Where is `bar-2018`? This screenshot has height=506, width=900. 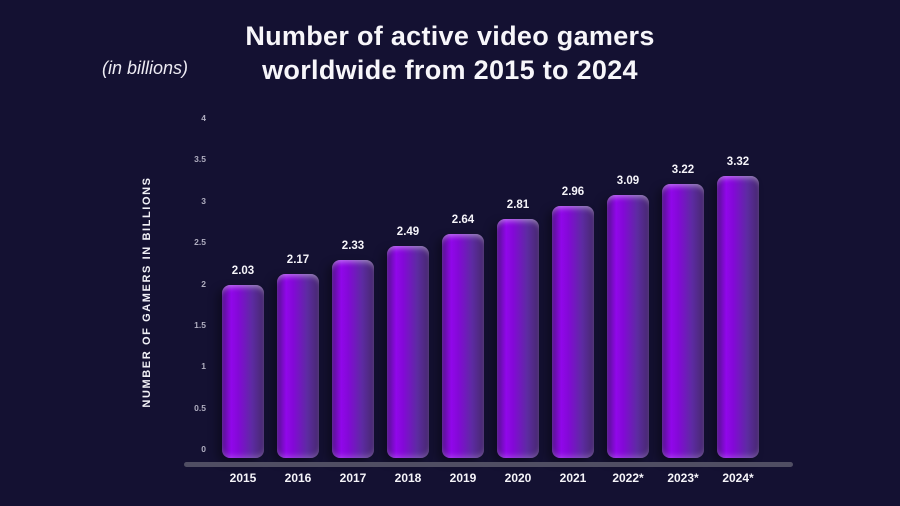 bar-2018 is located at coordinates (408, 352).